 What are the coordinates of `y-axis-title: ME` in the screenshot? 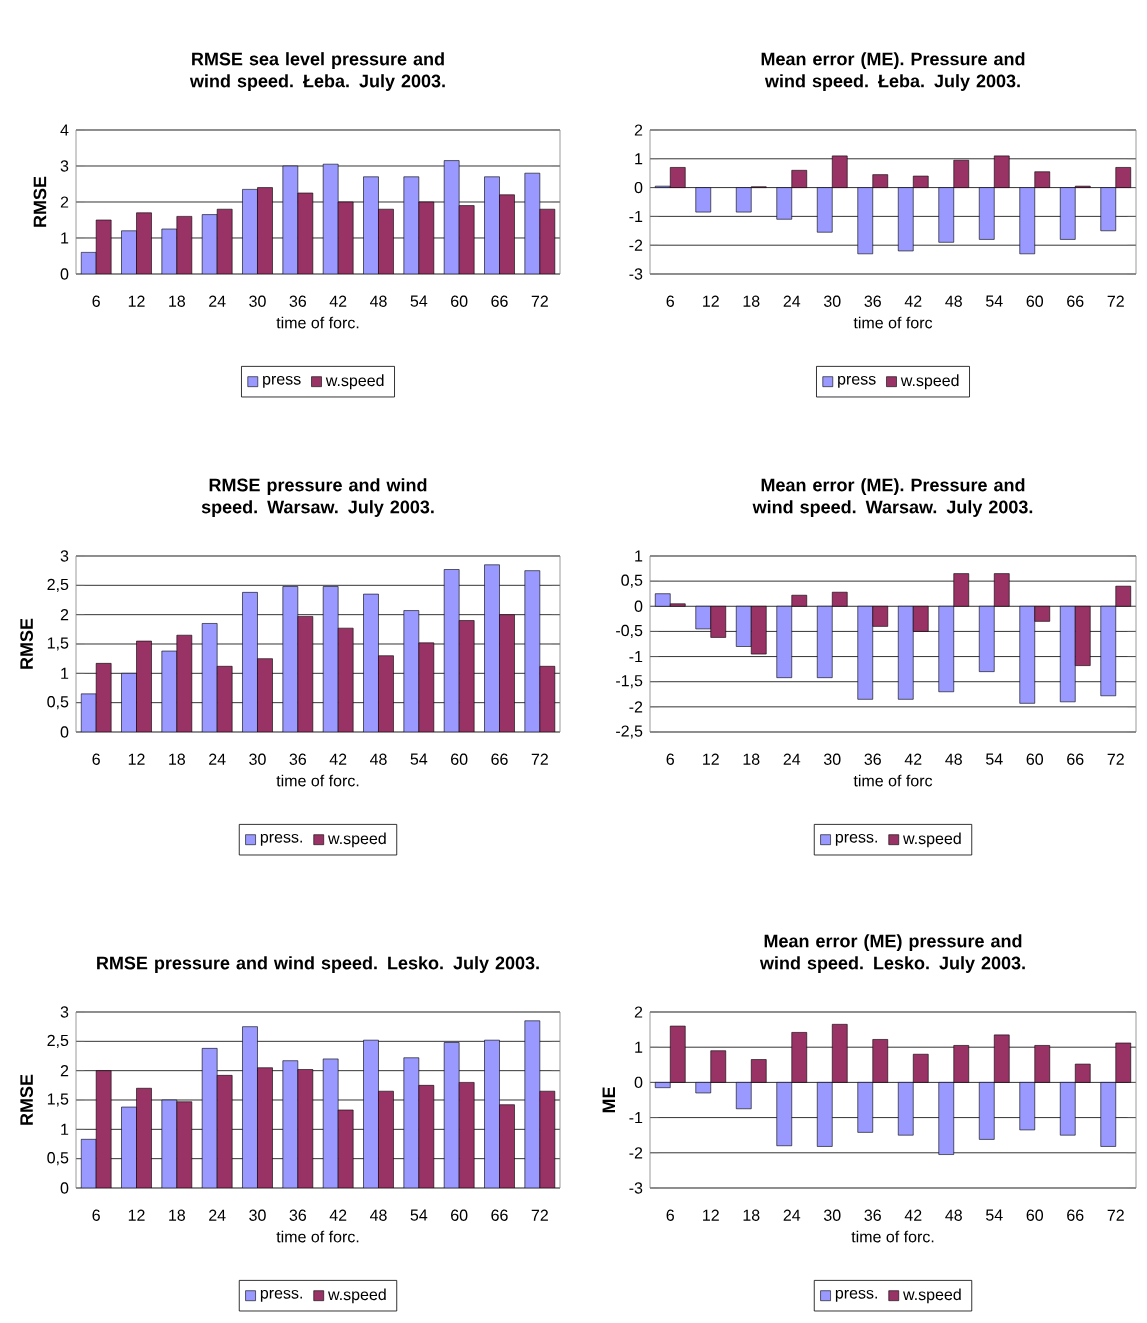 It's located at (608, 1100).